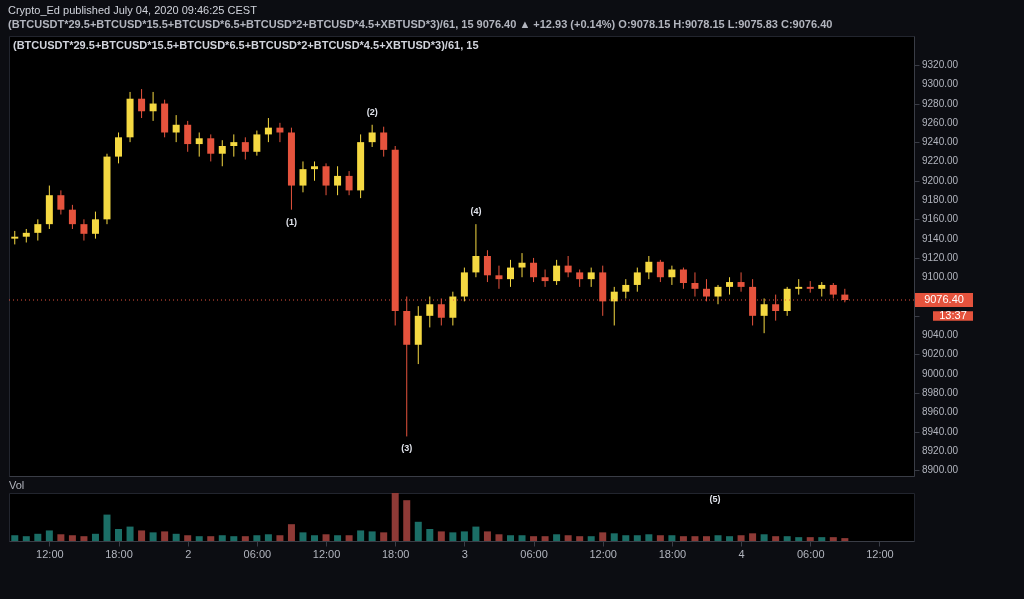 Image resolution: width=1024 pixels, height=599 pixels. I want to click on y-tick-label: 8920.00, so click(940, 450).